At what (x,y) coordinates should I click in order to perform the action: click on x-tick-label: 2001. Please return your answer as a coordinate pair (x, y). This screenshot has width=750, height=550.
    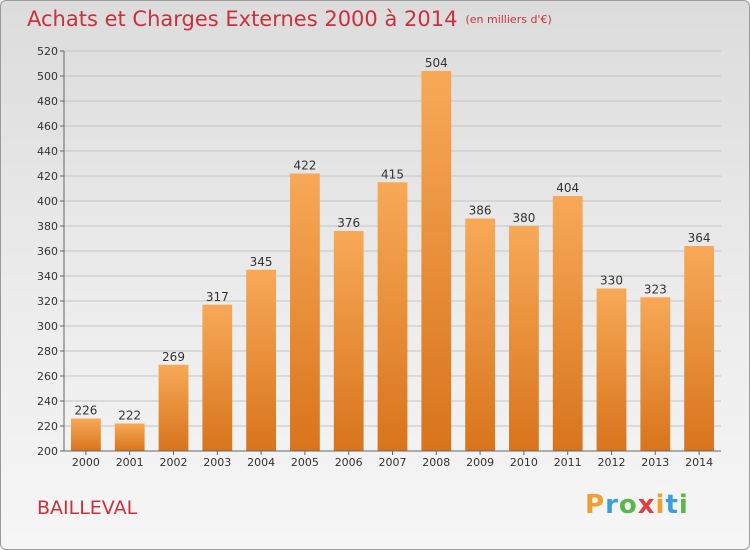
    Looking at the image, I should click on (130, 462).